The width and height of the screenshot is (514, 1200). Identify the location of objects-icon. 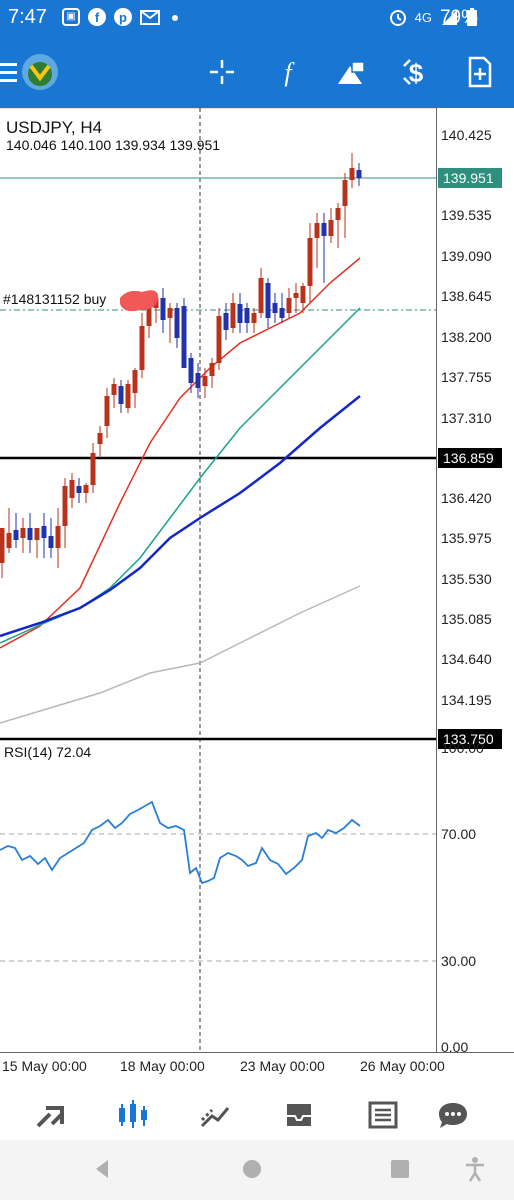
(352, 72).